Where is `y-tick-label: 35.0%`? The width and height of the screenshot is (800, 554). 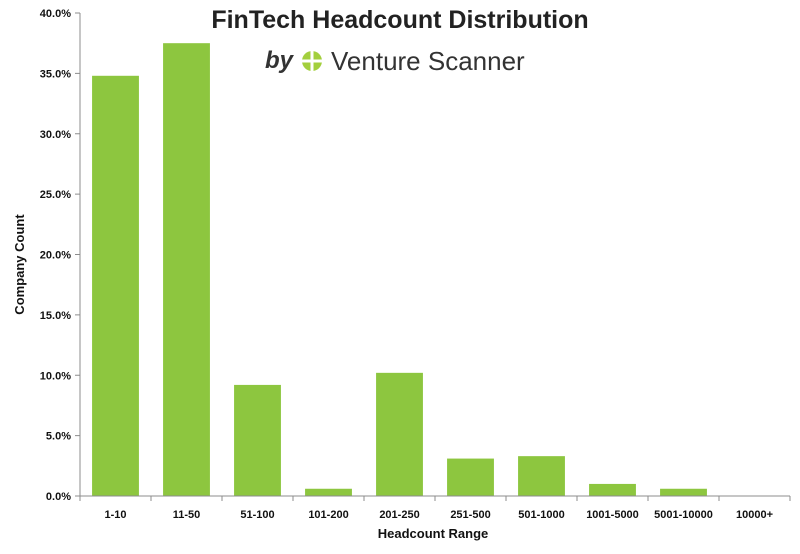
y-tick-label: 35.0% is located at coordinates (55, 74).